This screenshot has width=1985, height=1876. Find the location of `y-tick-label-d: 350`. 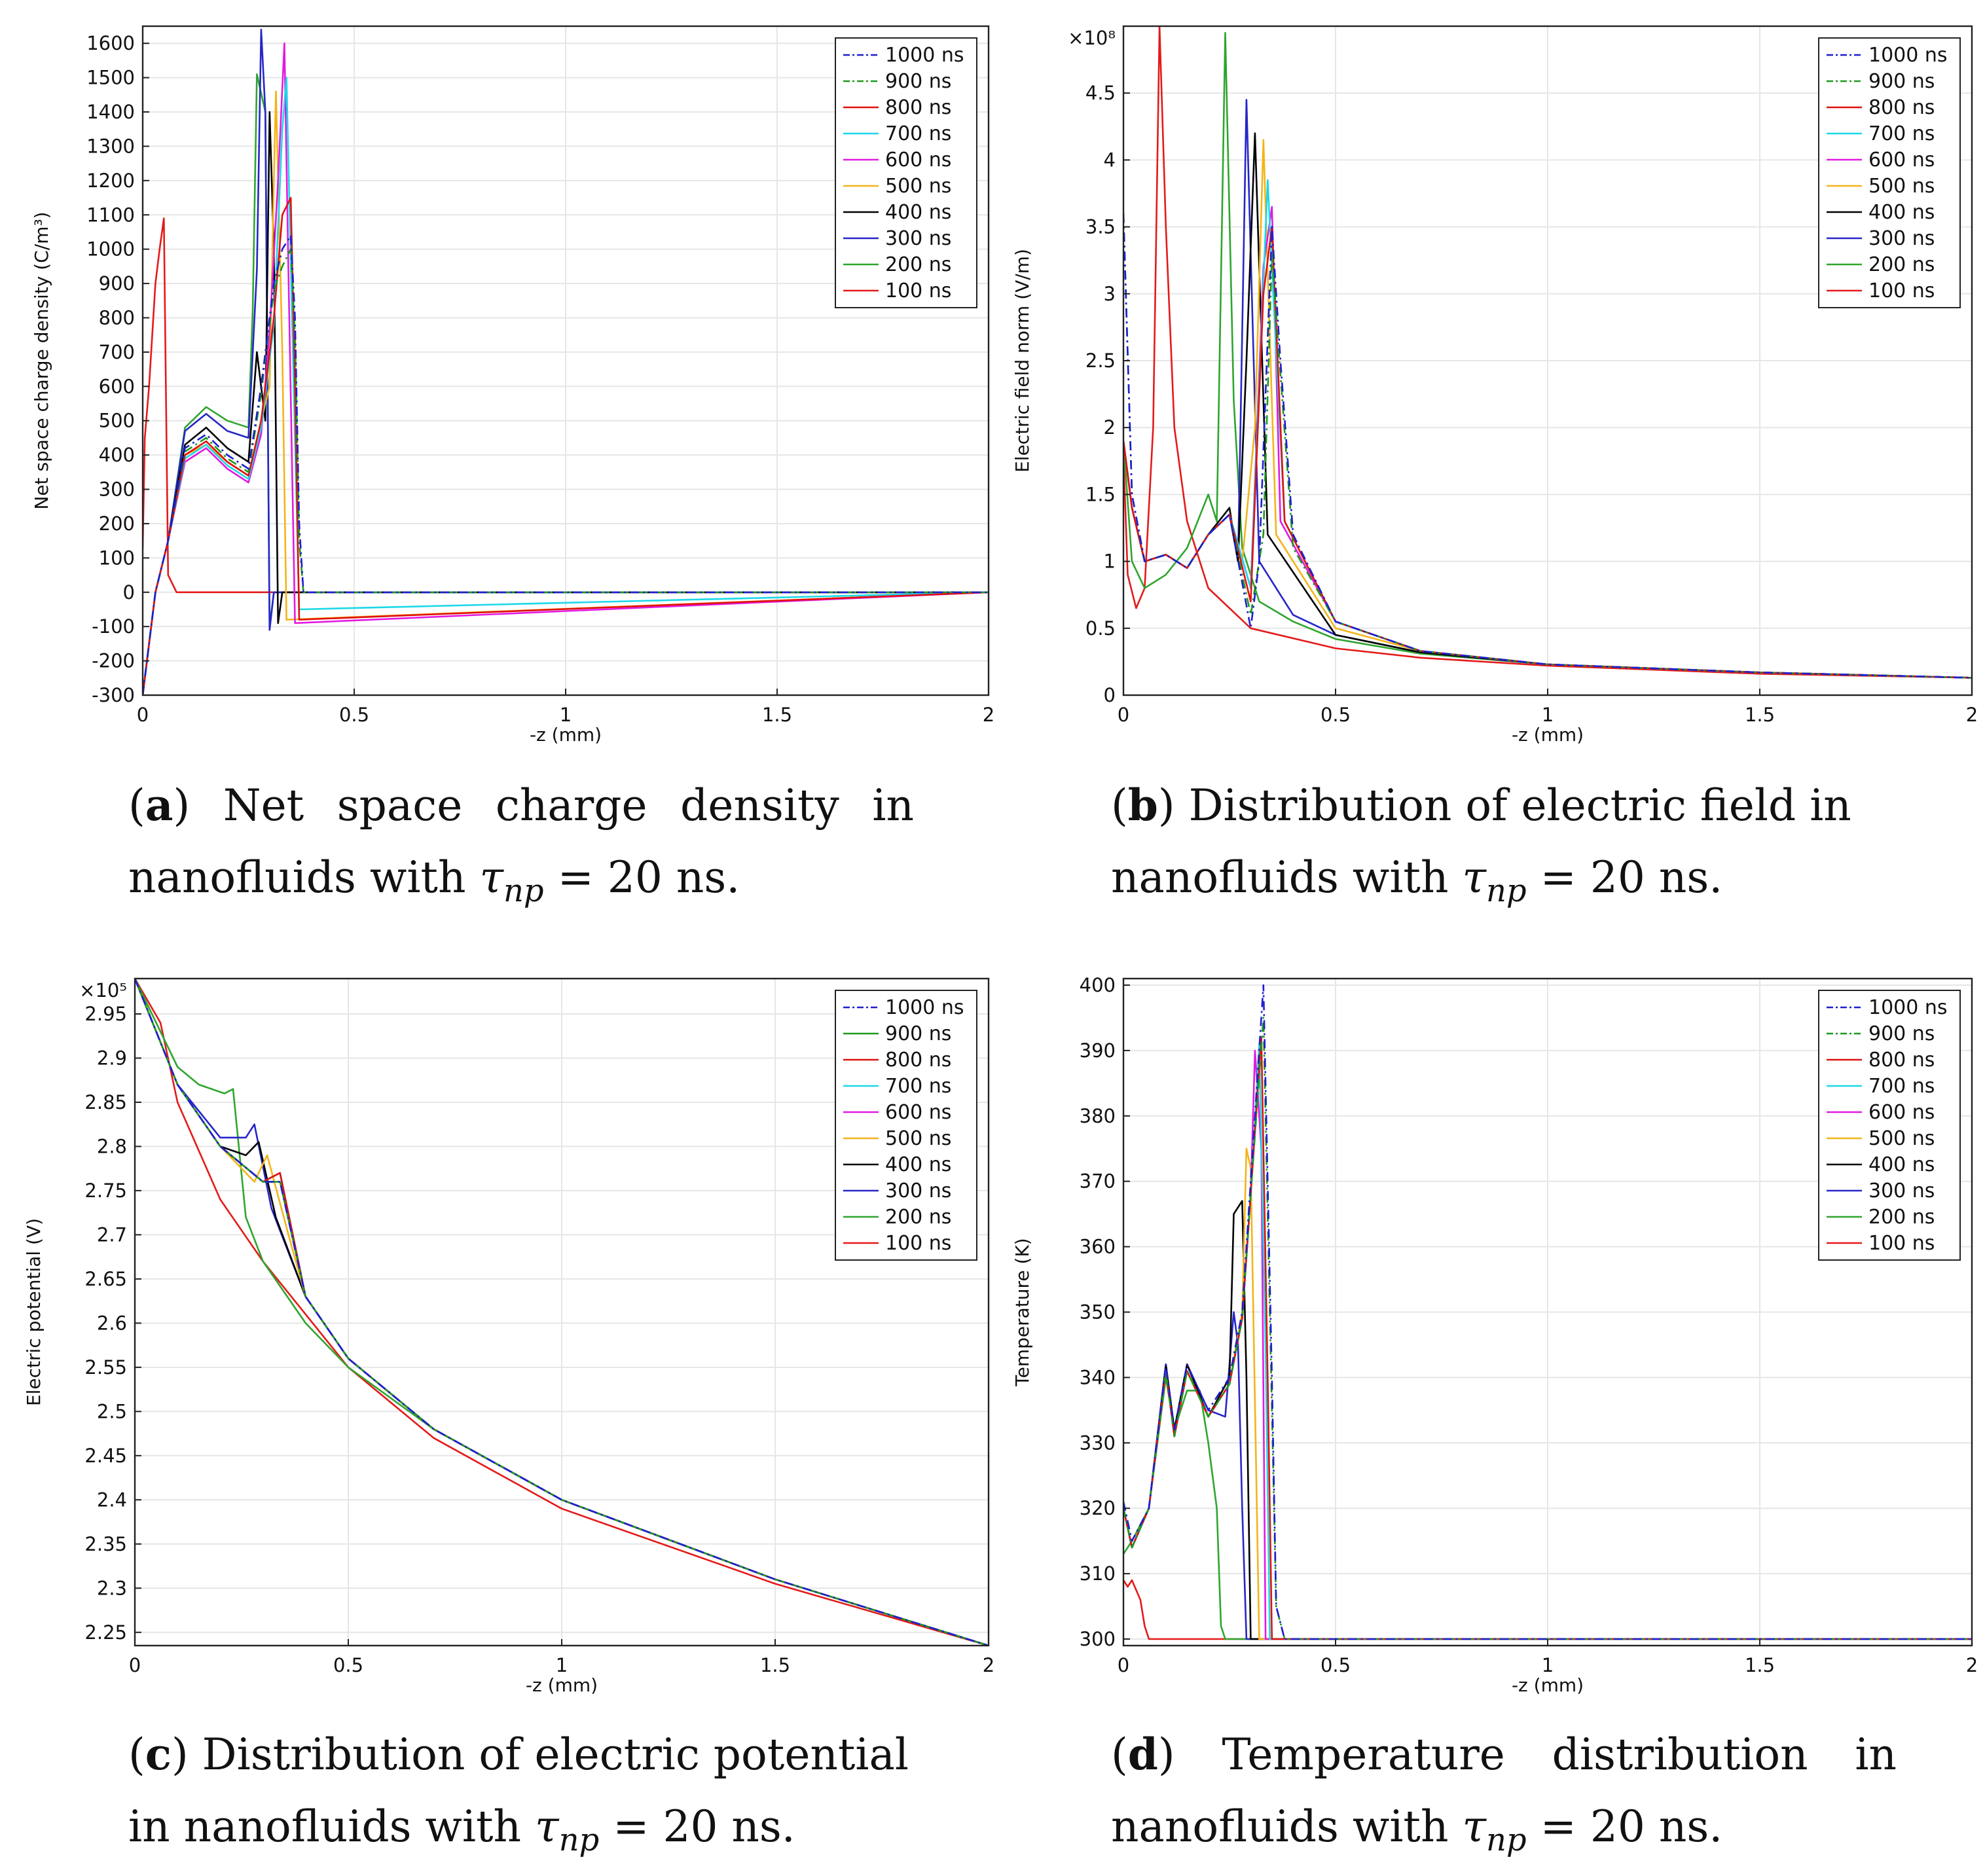

y-tick-label-d: 350 is located at coordinates (1098, 1312).